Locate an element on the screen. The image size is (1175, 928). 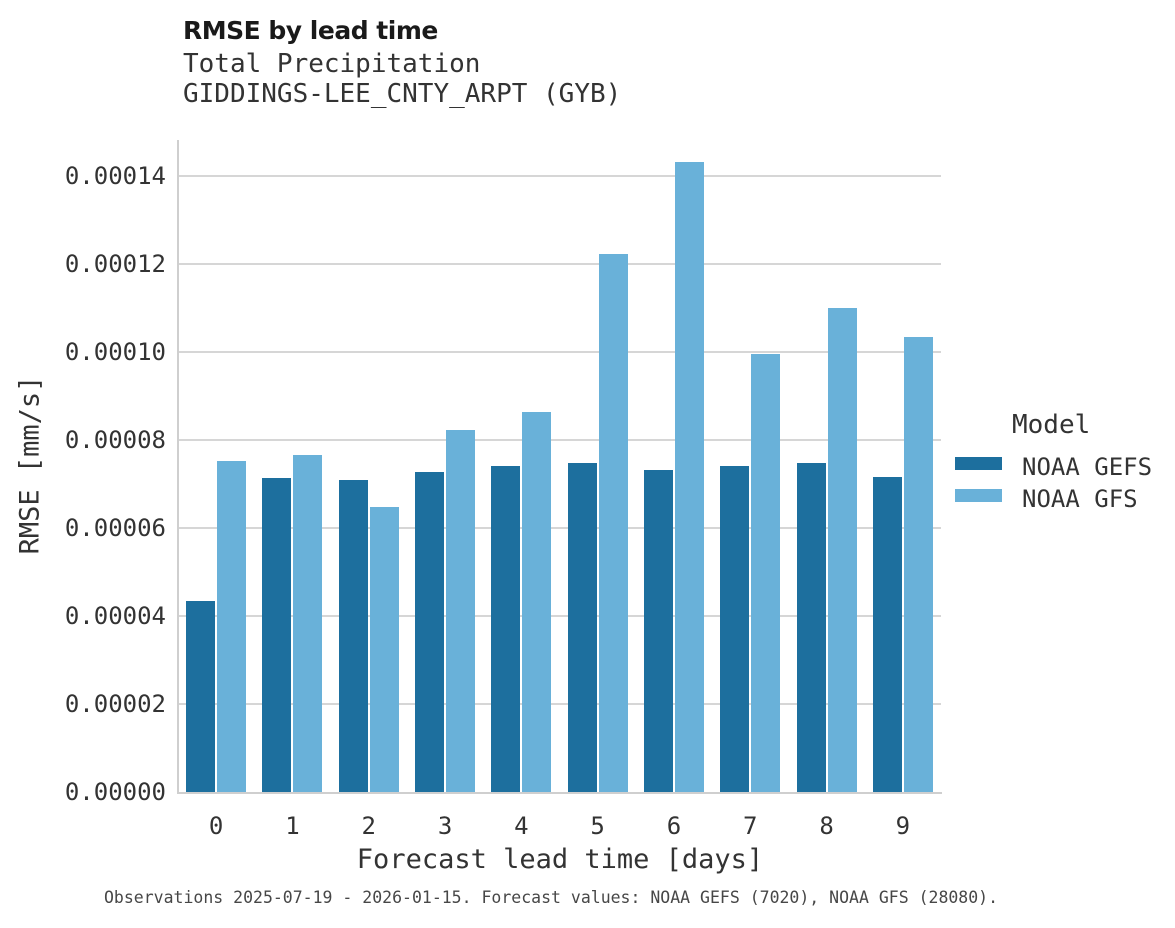
legend-swatch-noaa-gfs is located at coordinates (978, 495).